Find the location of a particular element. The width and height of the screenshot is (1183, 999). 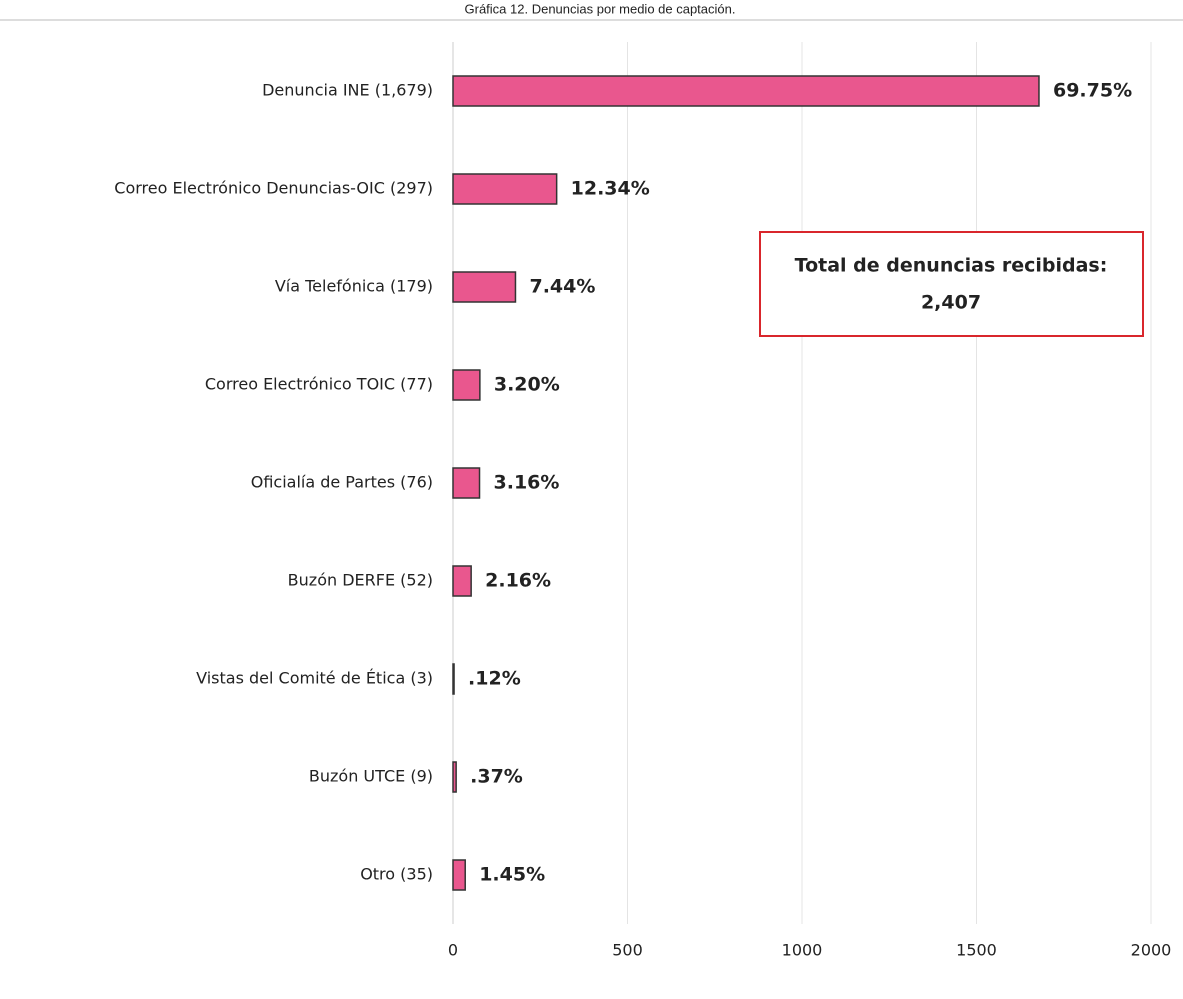

y-tick-label: Vía Telefónica (179) is located at coordinates (354, 286).